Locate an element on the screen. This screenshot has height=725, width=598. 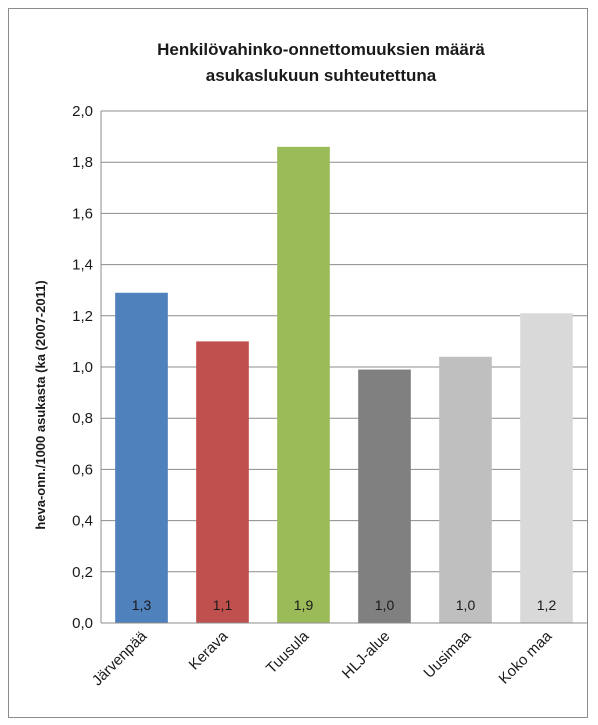
y-tick-label: 1,4 is located at coordinates (82, 265).